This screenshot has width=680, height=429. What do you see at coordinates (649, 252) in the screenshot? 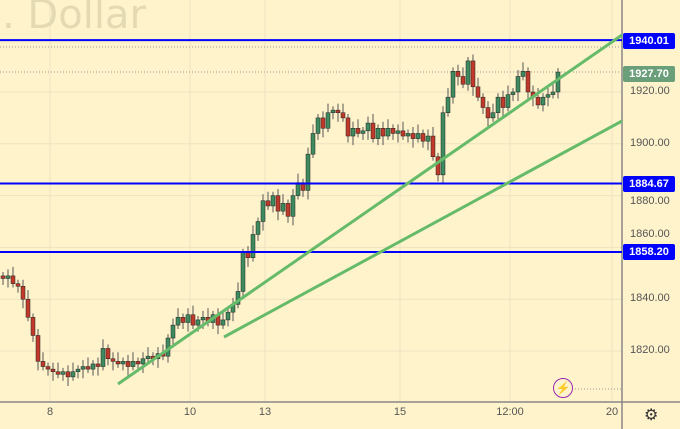
I see `level-tag-1858: 1858.20` at bounding box center [649, 252].